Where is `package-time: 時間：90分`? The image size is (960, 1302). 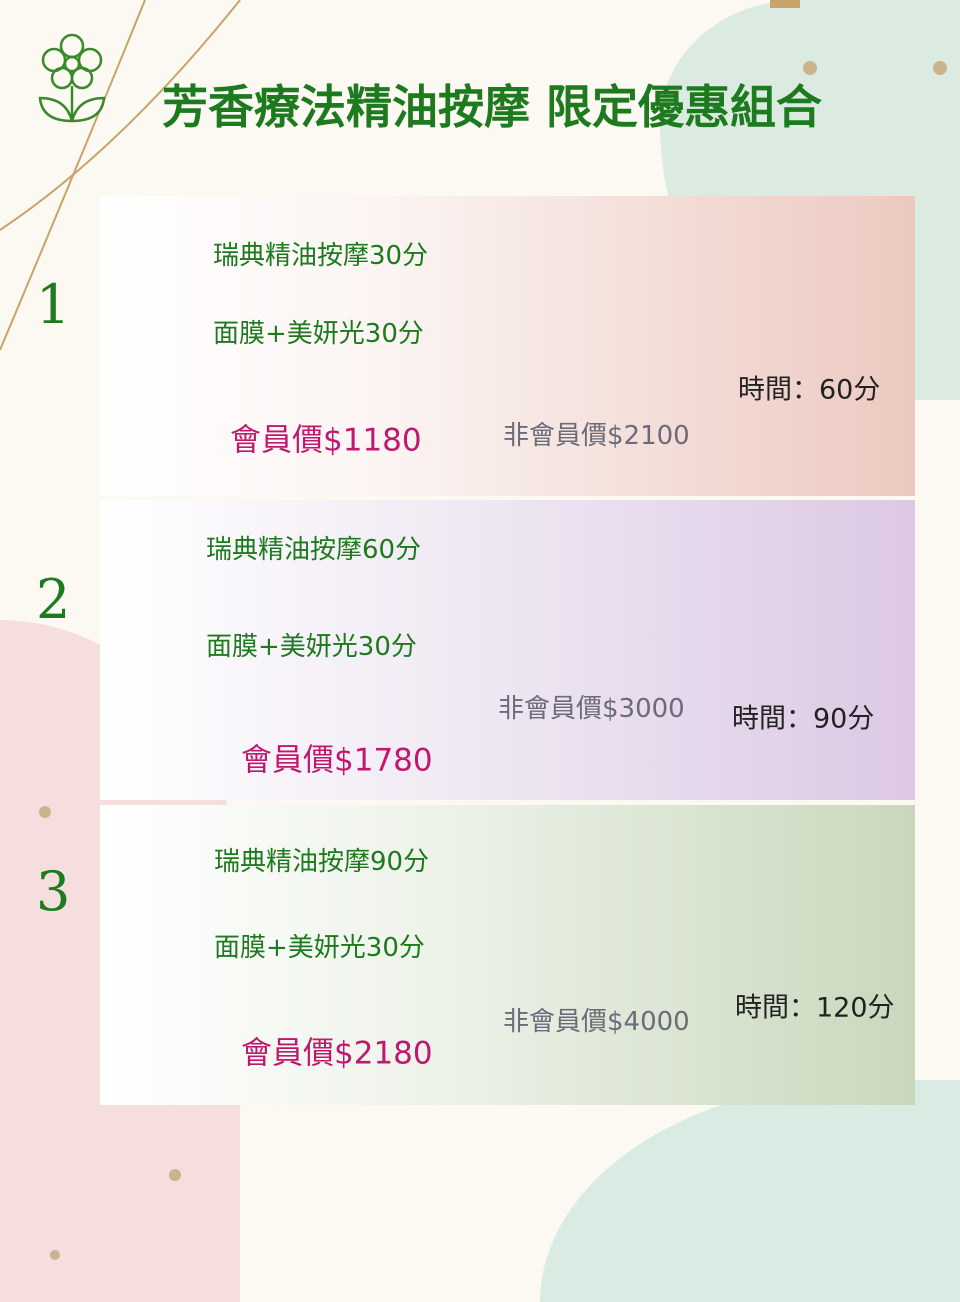
package-time: 時間：90分 is located at coordinates (803, 719).